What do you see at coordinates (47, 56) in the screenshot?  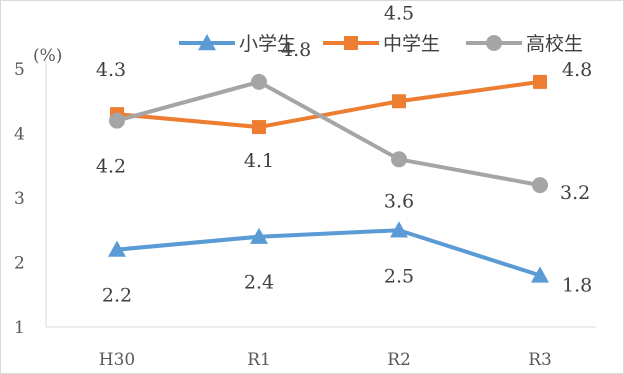 I see `y-unit-label: (%)` at bounding box center [47, 56].